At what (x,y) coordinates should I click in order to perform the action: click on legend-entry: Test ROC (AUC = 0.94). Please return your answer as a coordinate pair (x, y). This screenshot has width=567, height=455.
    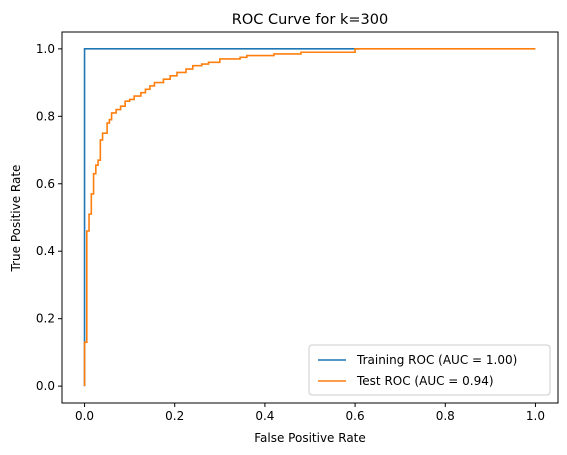
    Looking at the image, I should click on (425, 381).